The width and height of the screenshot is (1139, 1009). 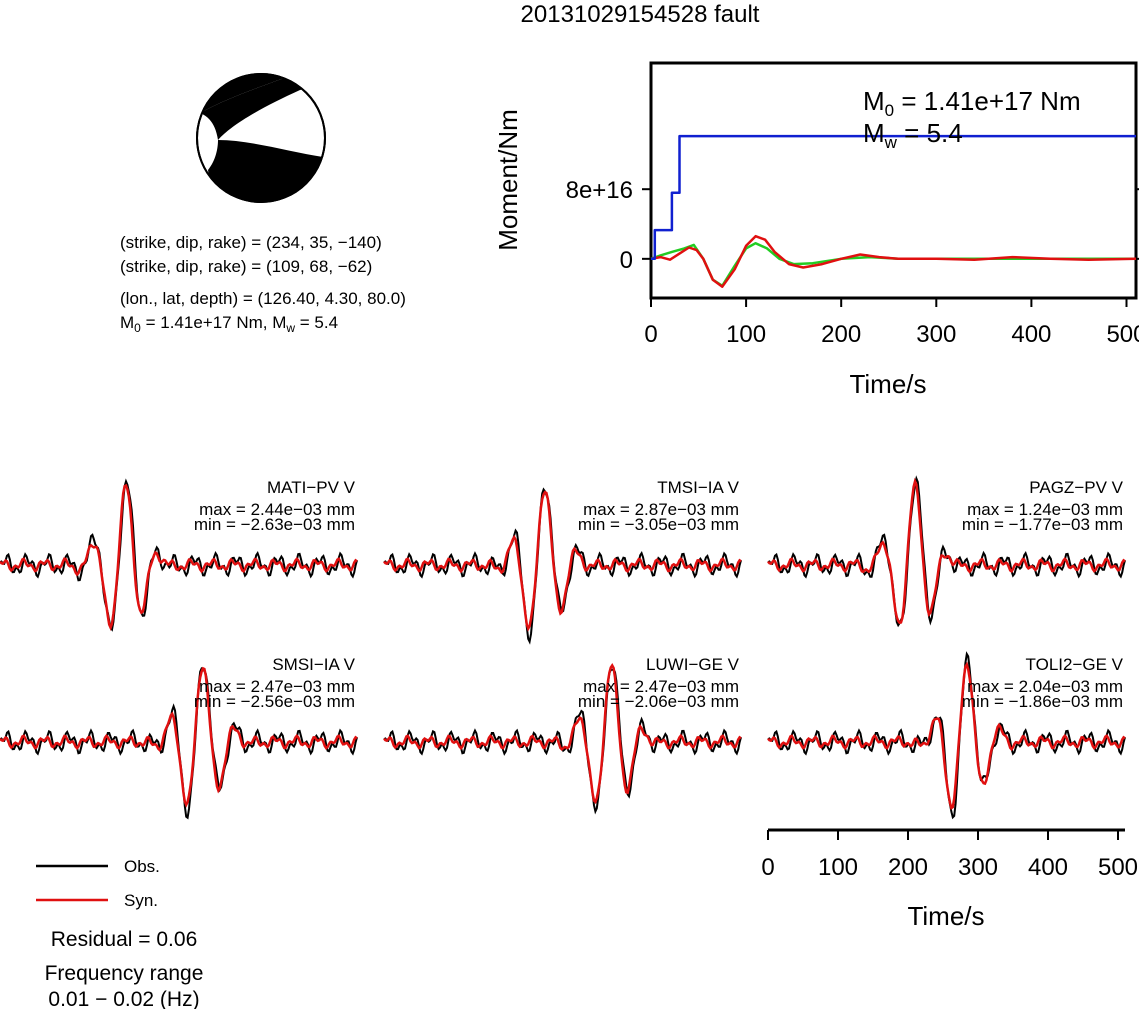 I want to click on beachball-compression-mid, so click(x=262, y=107).